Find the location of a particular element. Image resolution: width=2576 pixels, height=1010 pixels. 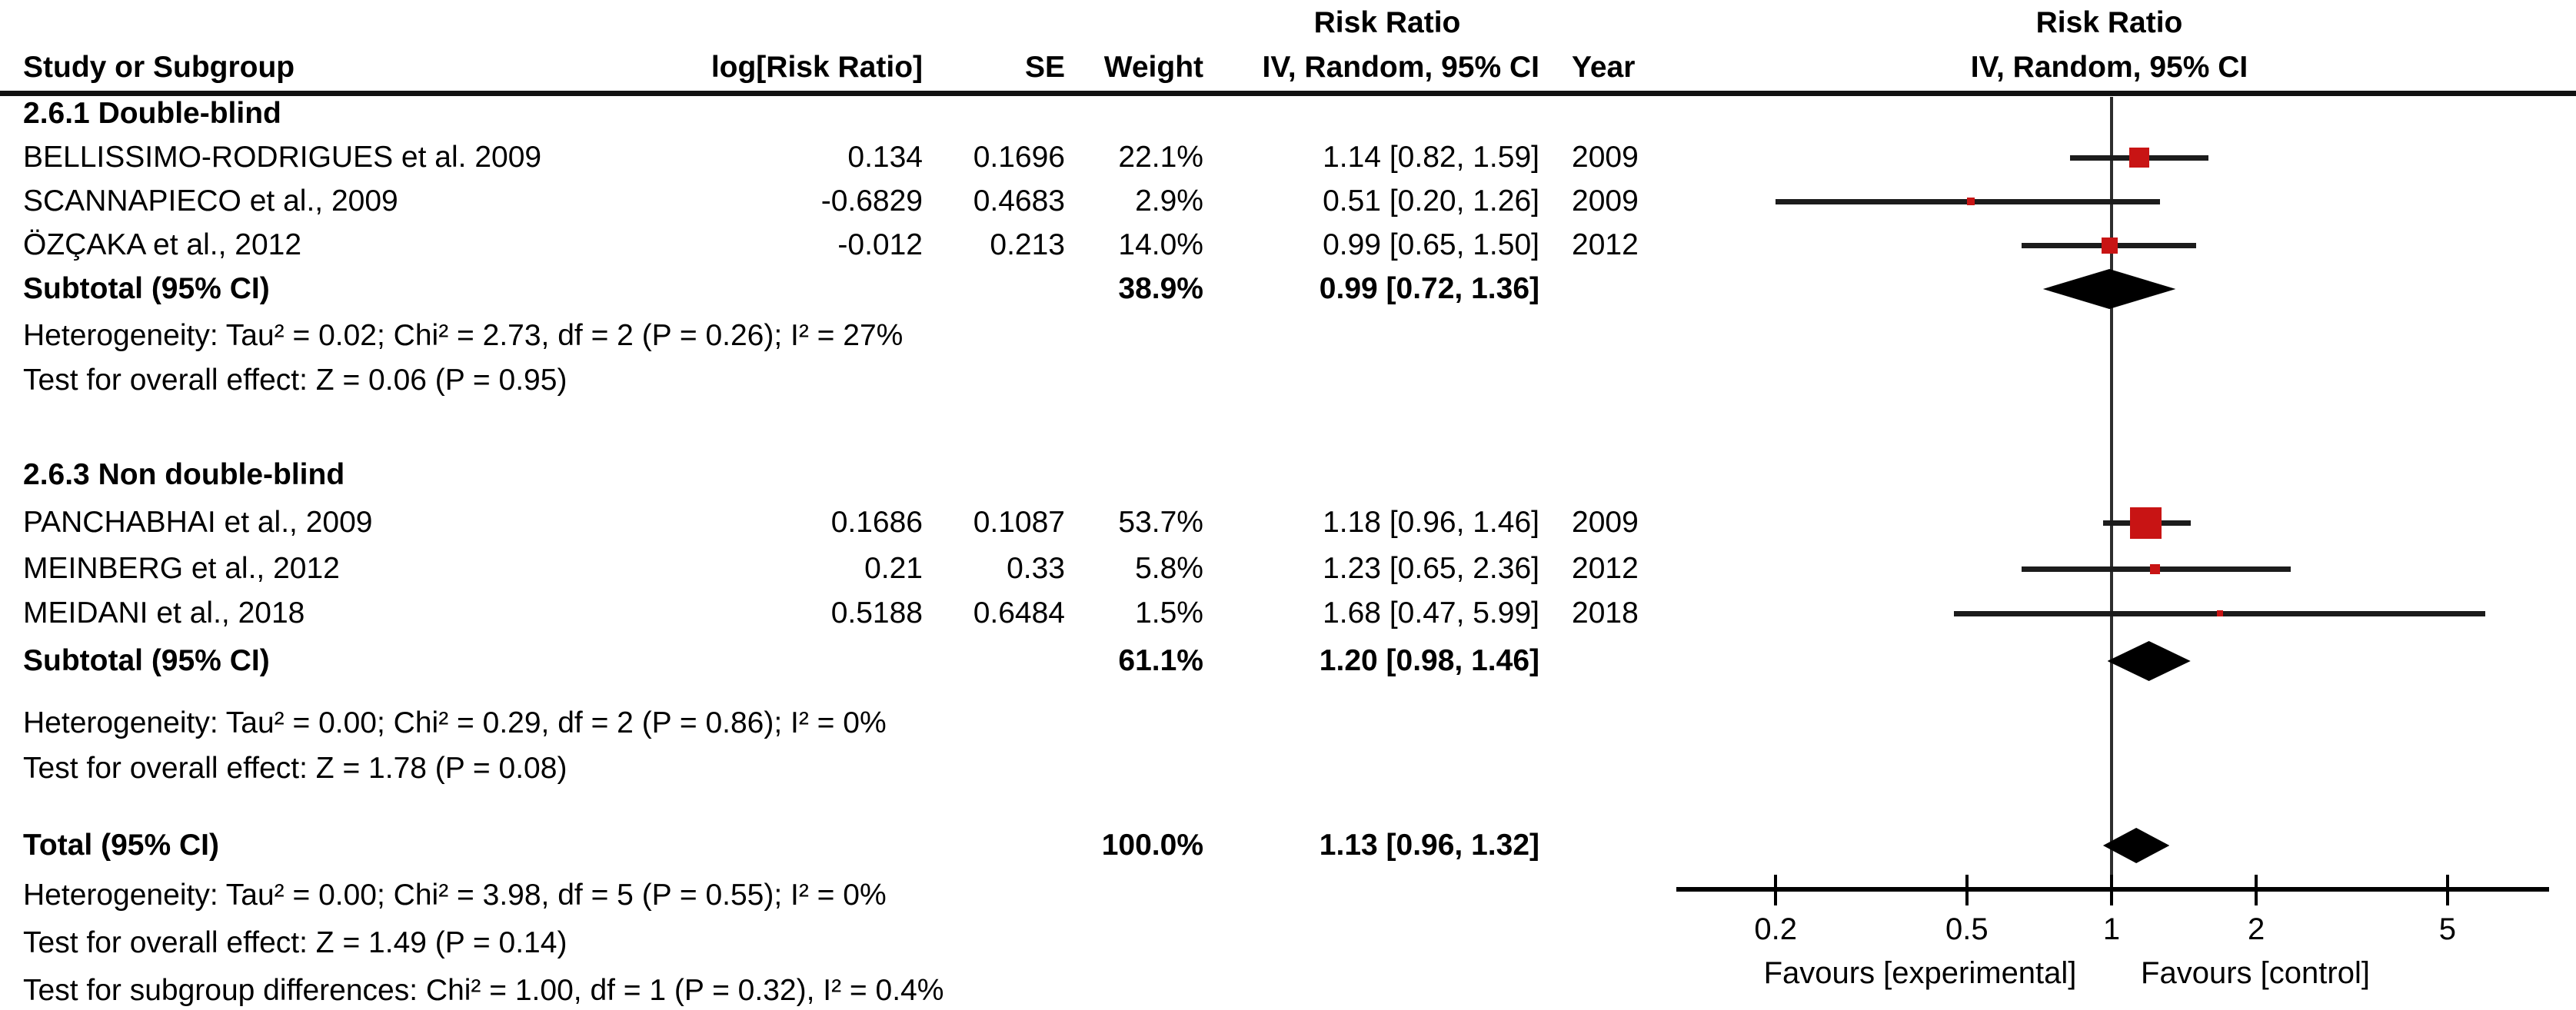

section-label: 2.6.1 Double-blind is located at coordinates (152, 113).